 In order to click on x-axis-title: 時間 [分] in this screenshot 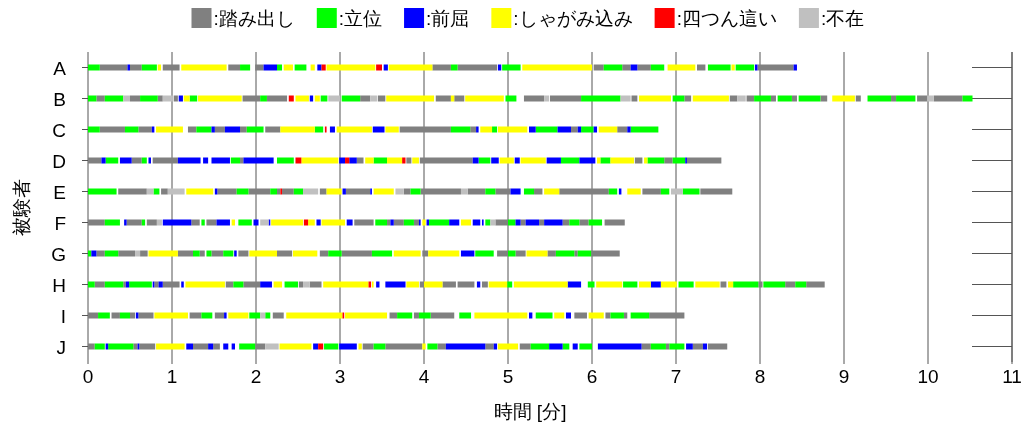, I will do `click(530, 411)`.